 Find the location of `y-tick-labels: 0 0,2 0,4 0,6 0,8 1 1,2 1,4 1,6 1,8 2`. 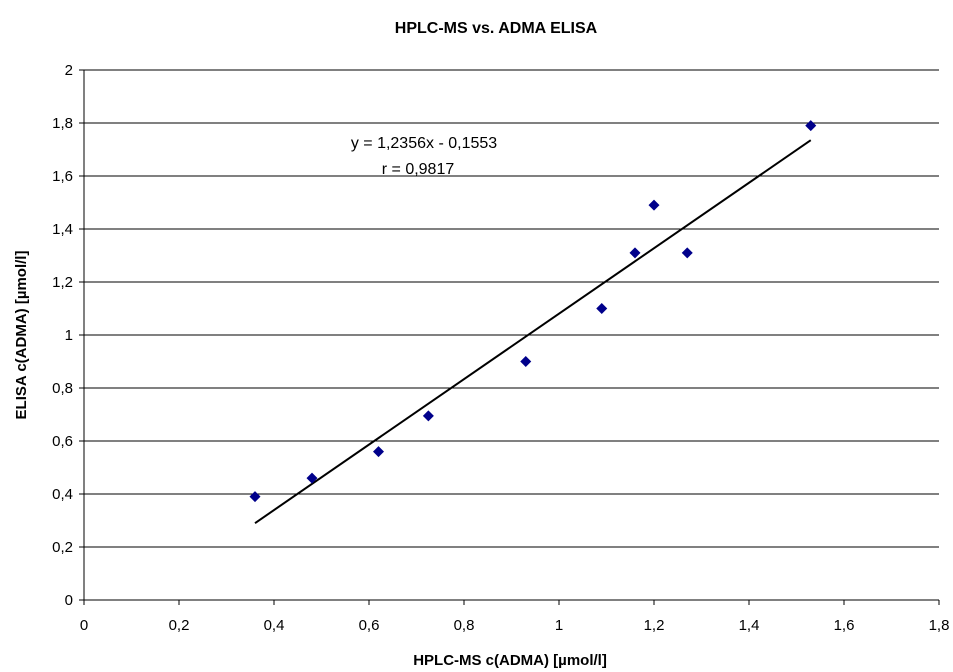

y-tick-labels: 0 0,2 0,4 0,6 0,8 1 1,2 1,4 1,6 1,8 2 is located at coordinates (62, 335).